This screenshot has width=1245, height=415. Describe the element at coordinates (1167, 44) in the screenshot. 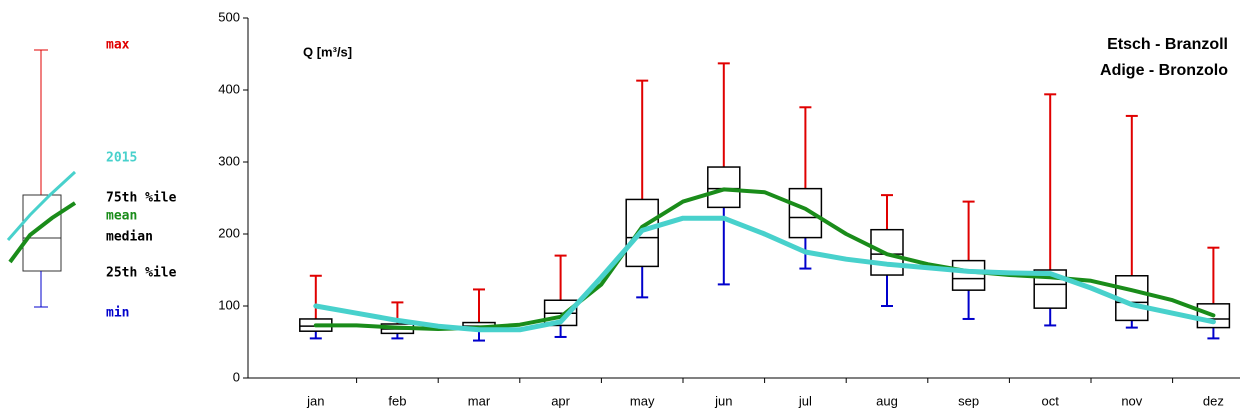

I see `chart-title: Etsch - Branzoll` at that location.